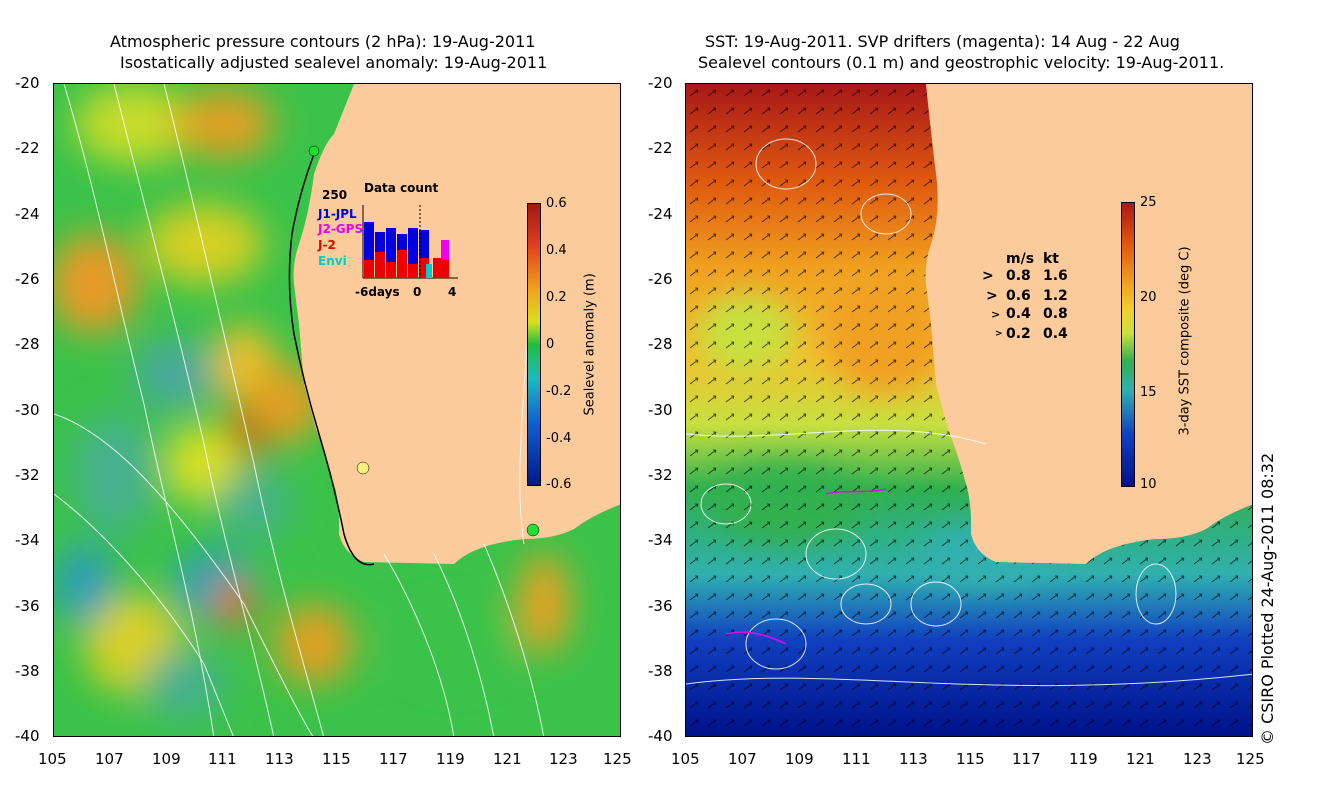  What do you see at coordinates (1148, 484) in the screenshot?
I see `right-cbar-tick: 10` at bounding box center [1148, 484].